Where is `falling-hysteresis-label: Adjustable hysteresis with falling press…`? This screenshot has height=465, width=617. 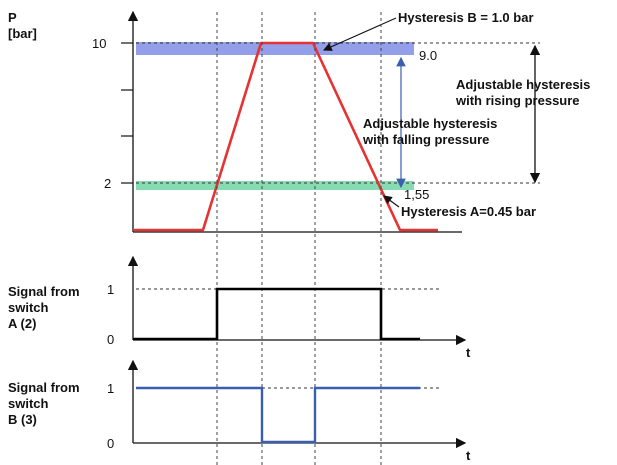
falling-hysteresis-label: Adjustable hysteresis with falling press… is located at coordinates (431, 131).